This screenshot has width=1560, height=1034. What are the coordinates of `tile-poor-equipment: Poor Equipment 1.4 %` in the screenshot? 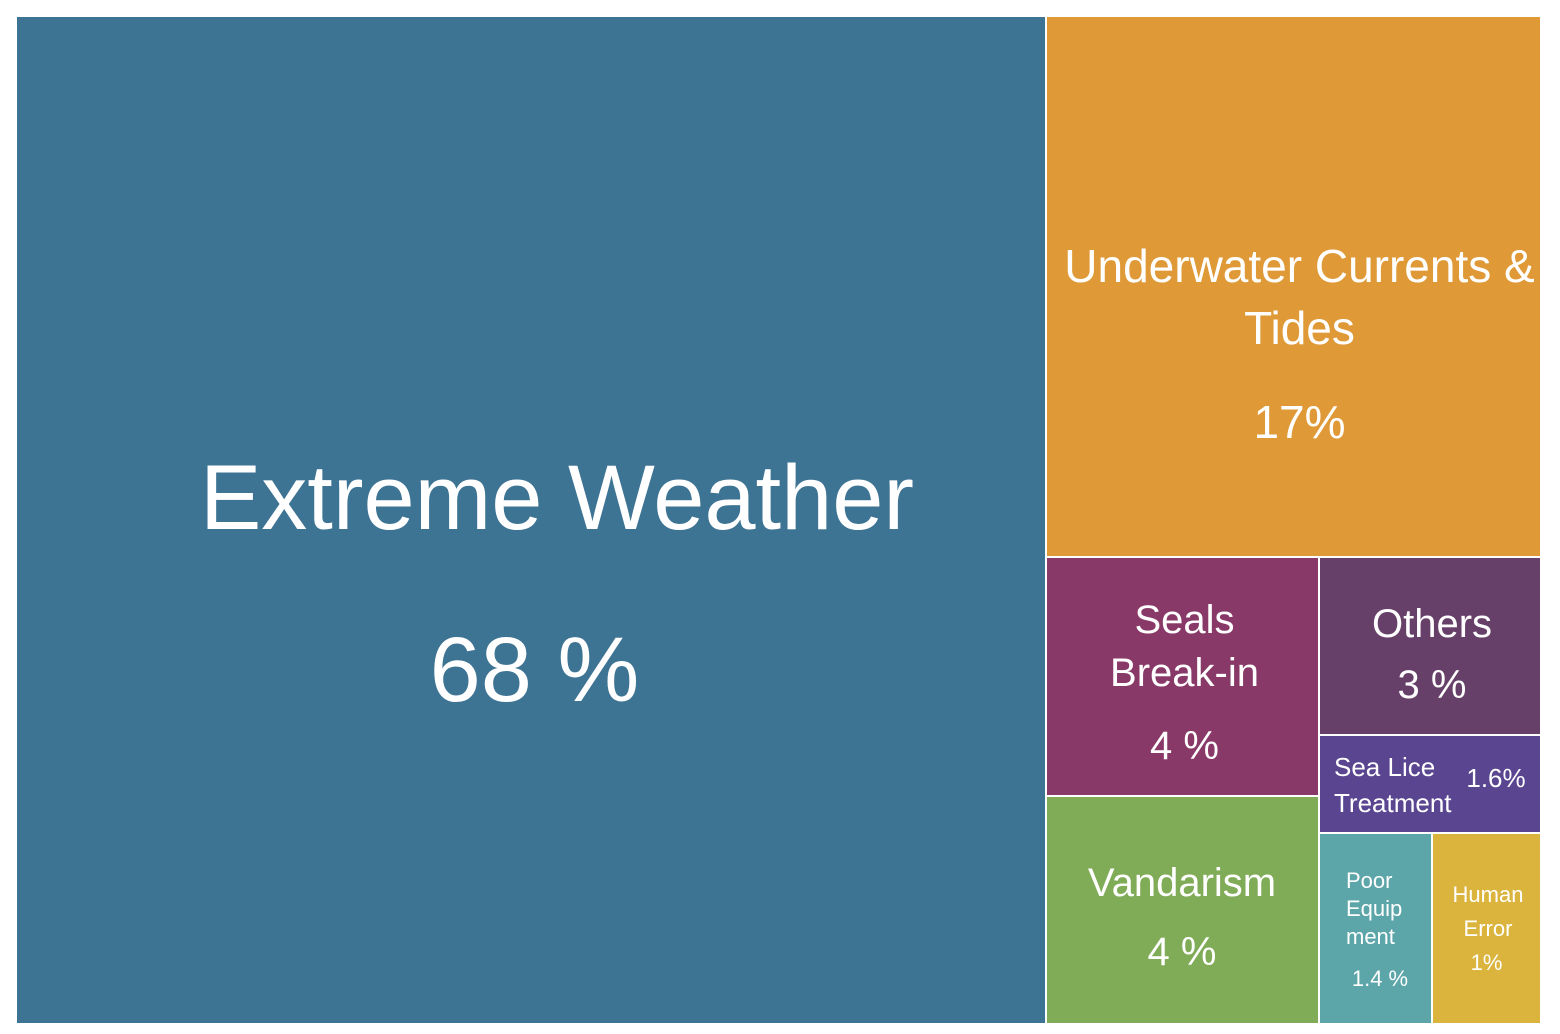 It's located at (1375, 928).